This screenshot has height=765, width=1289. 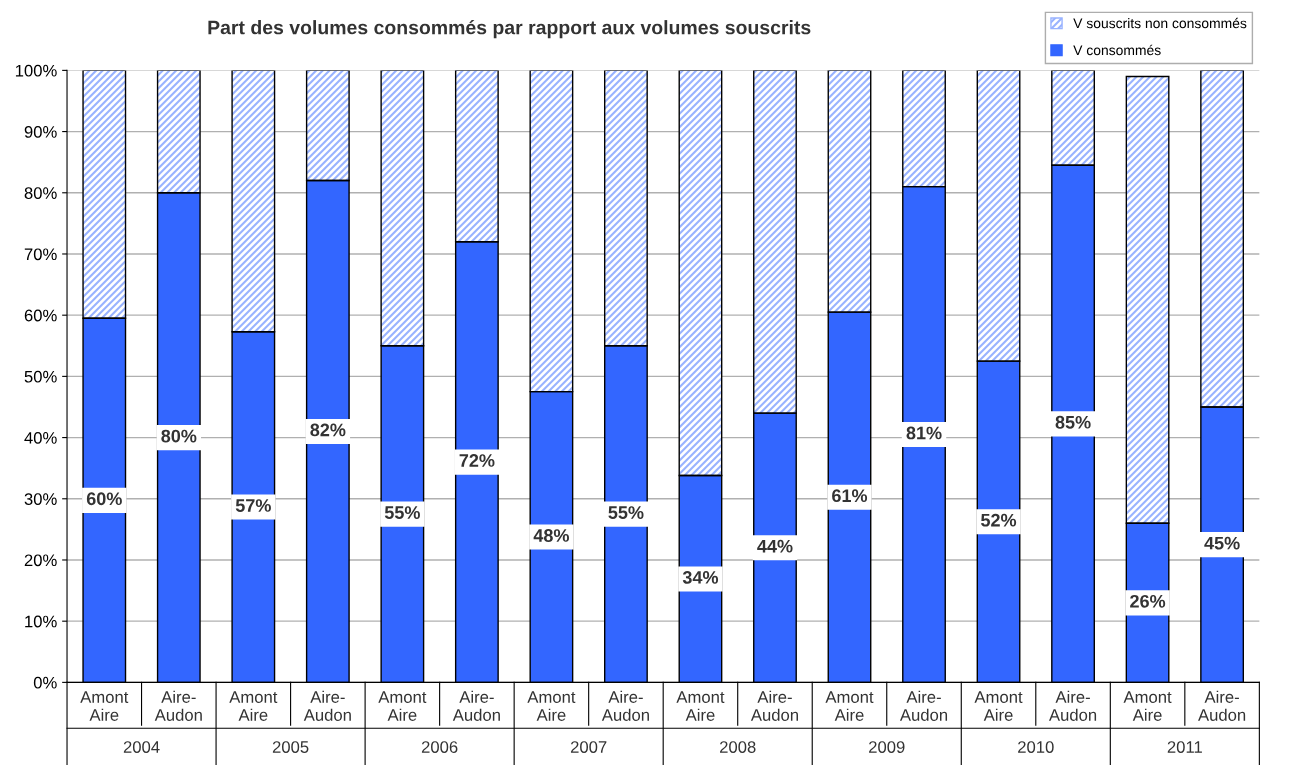 I want to click on text: 2011, so click(x=1184, y=747).